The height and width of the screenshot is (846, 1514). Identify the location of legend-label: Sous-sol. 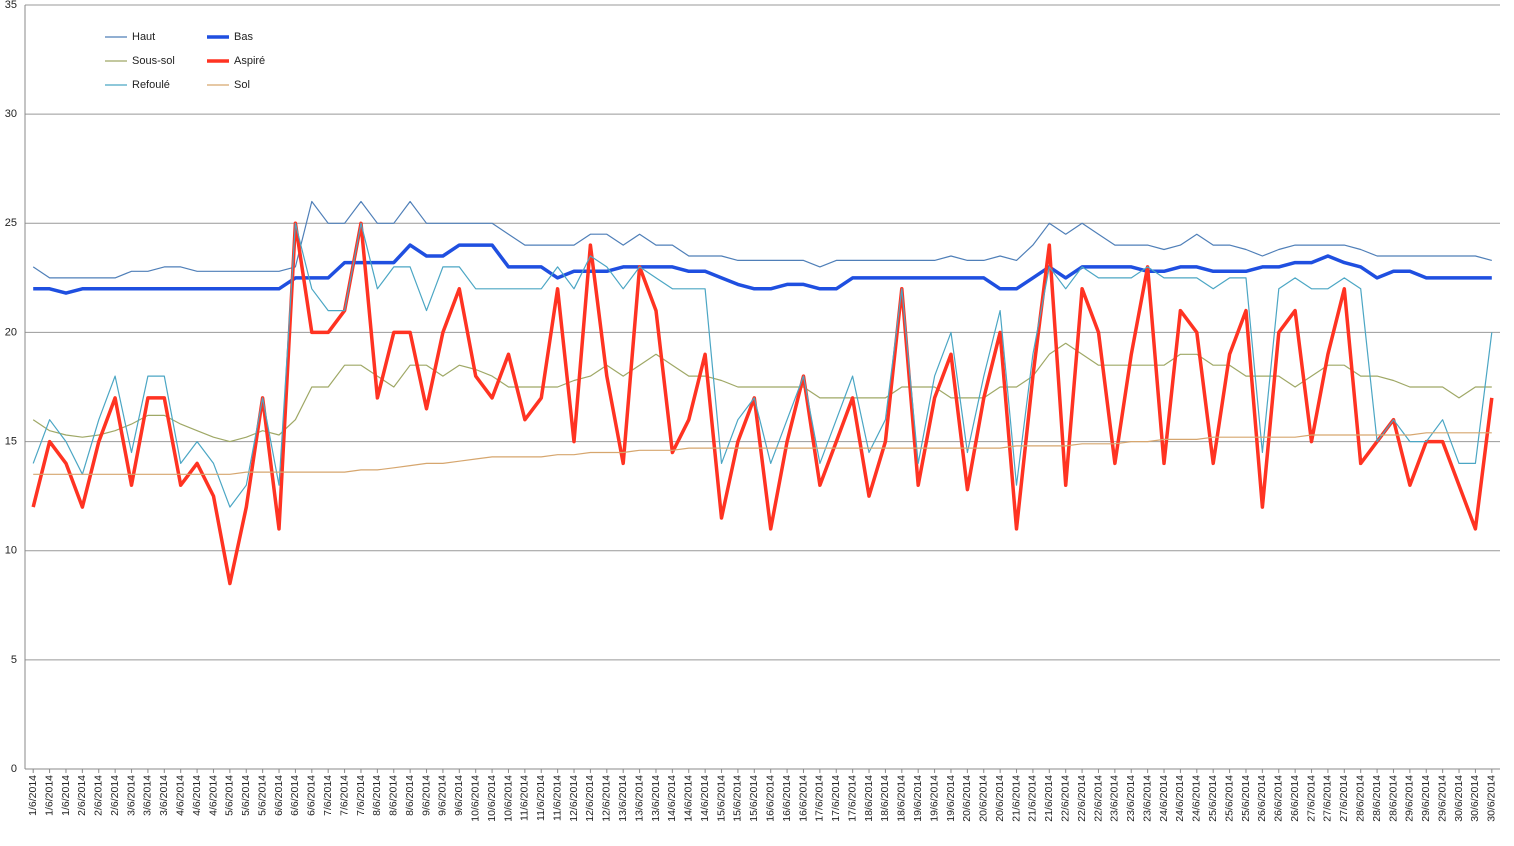
(153, 61).